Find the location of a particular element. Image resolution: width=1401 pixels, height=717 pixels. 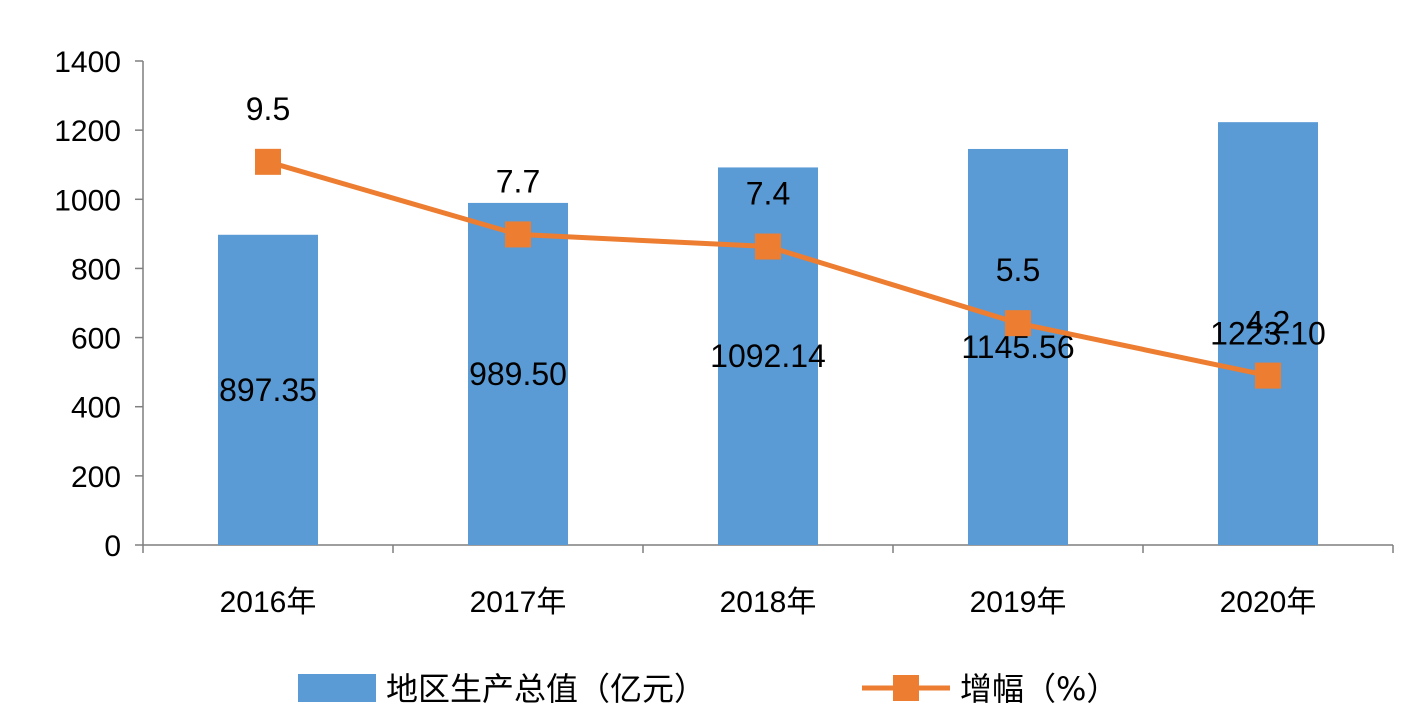

legend: 地区生产总值（亿元） 增幅（%） is located at coordinates (708, 689).